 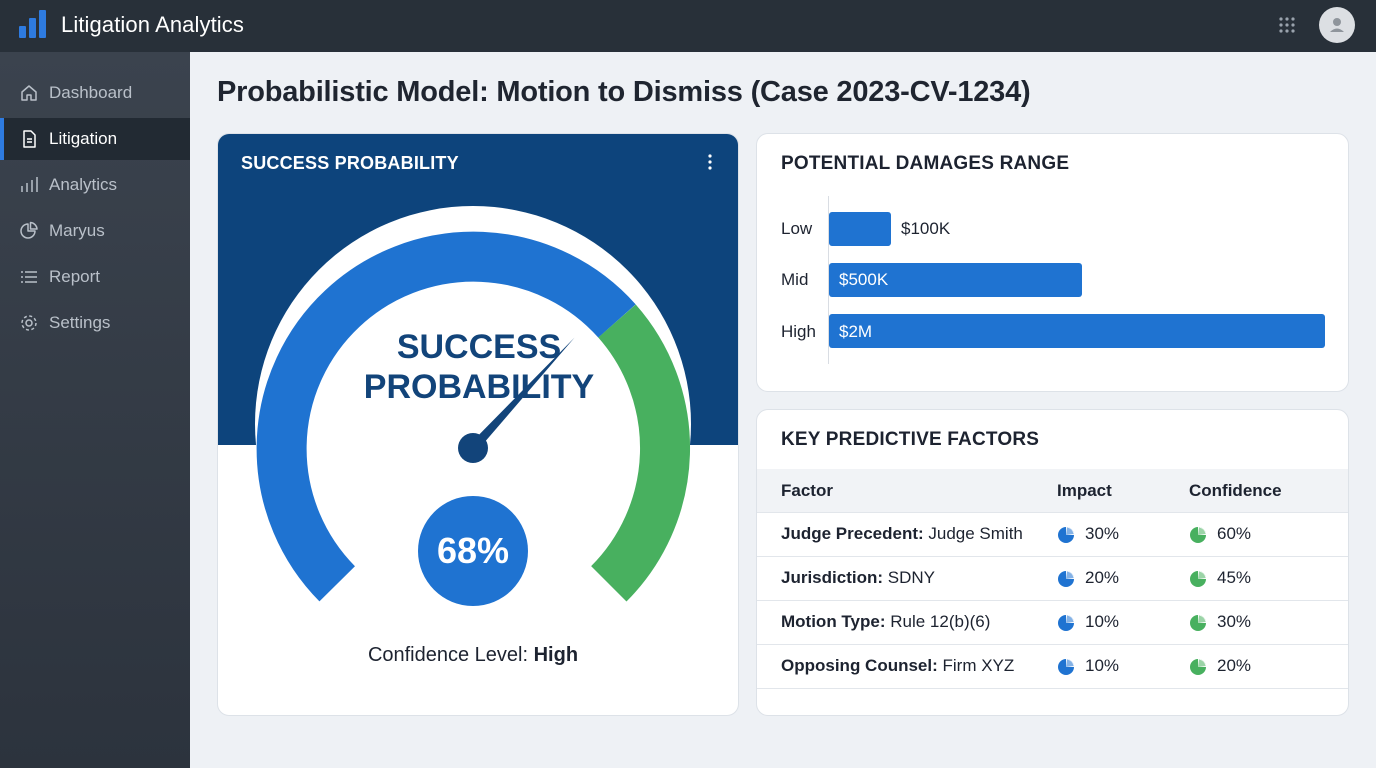 I want to click on list-icon, so click(x=29, y=277).